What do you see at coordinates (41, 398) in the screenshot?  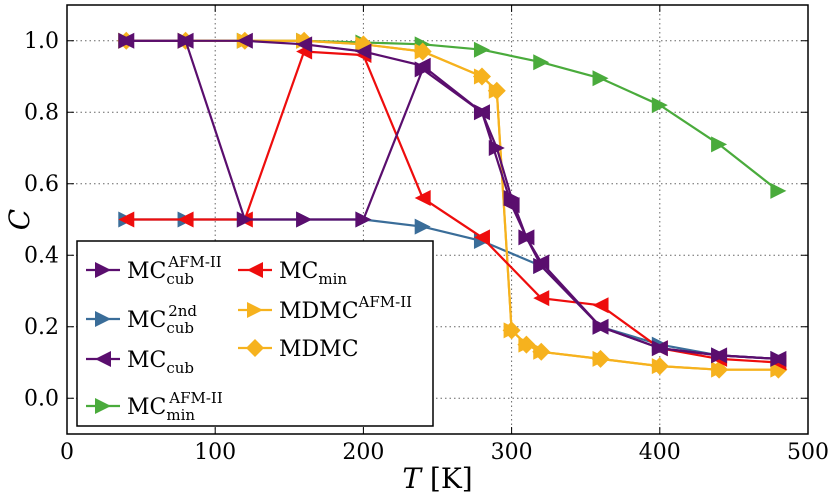 I see `y-tick-label: 0.0` at bounding box center [41, 398].